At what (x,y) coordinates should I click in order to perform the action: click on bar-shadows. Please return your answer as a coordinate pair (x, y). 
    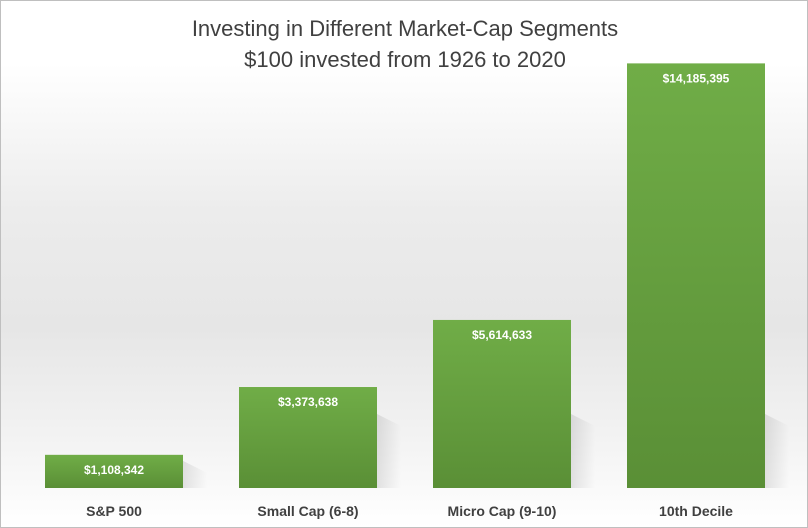
    Looking at the image, I should click on (486, 451).